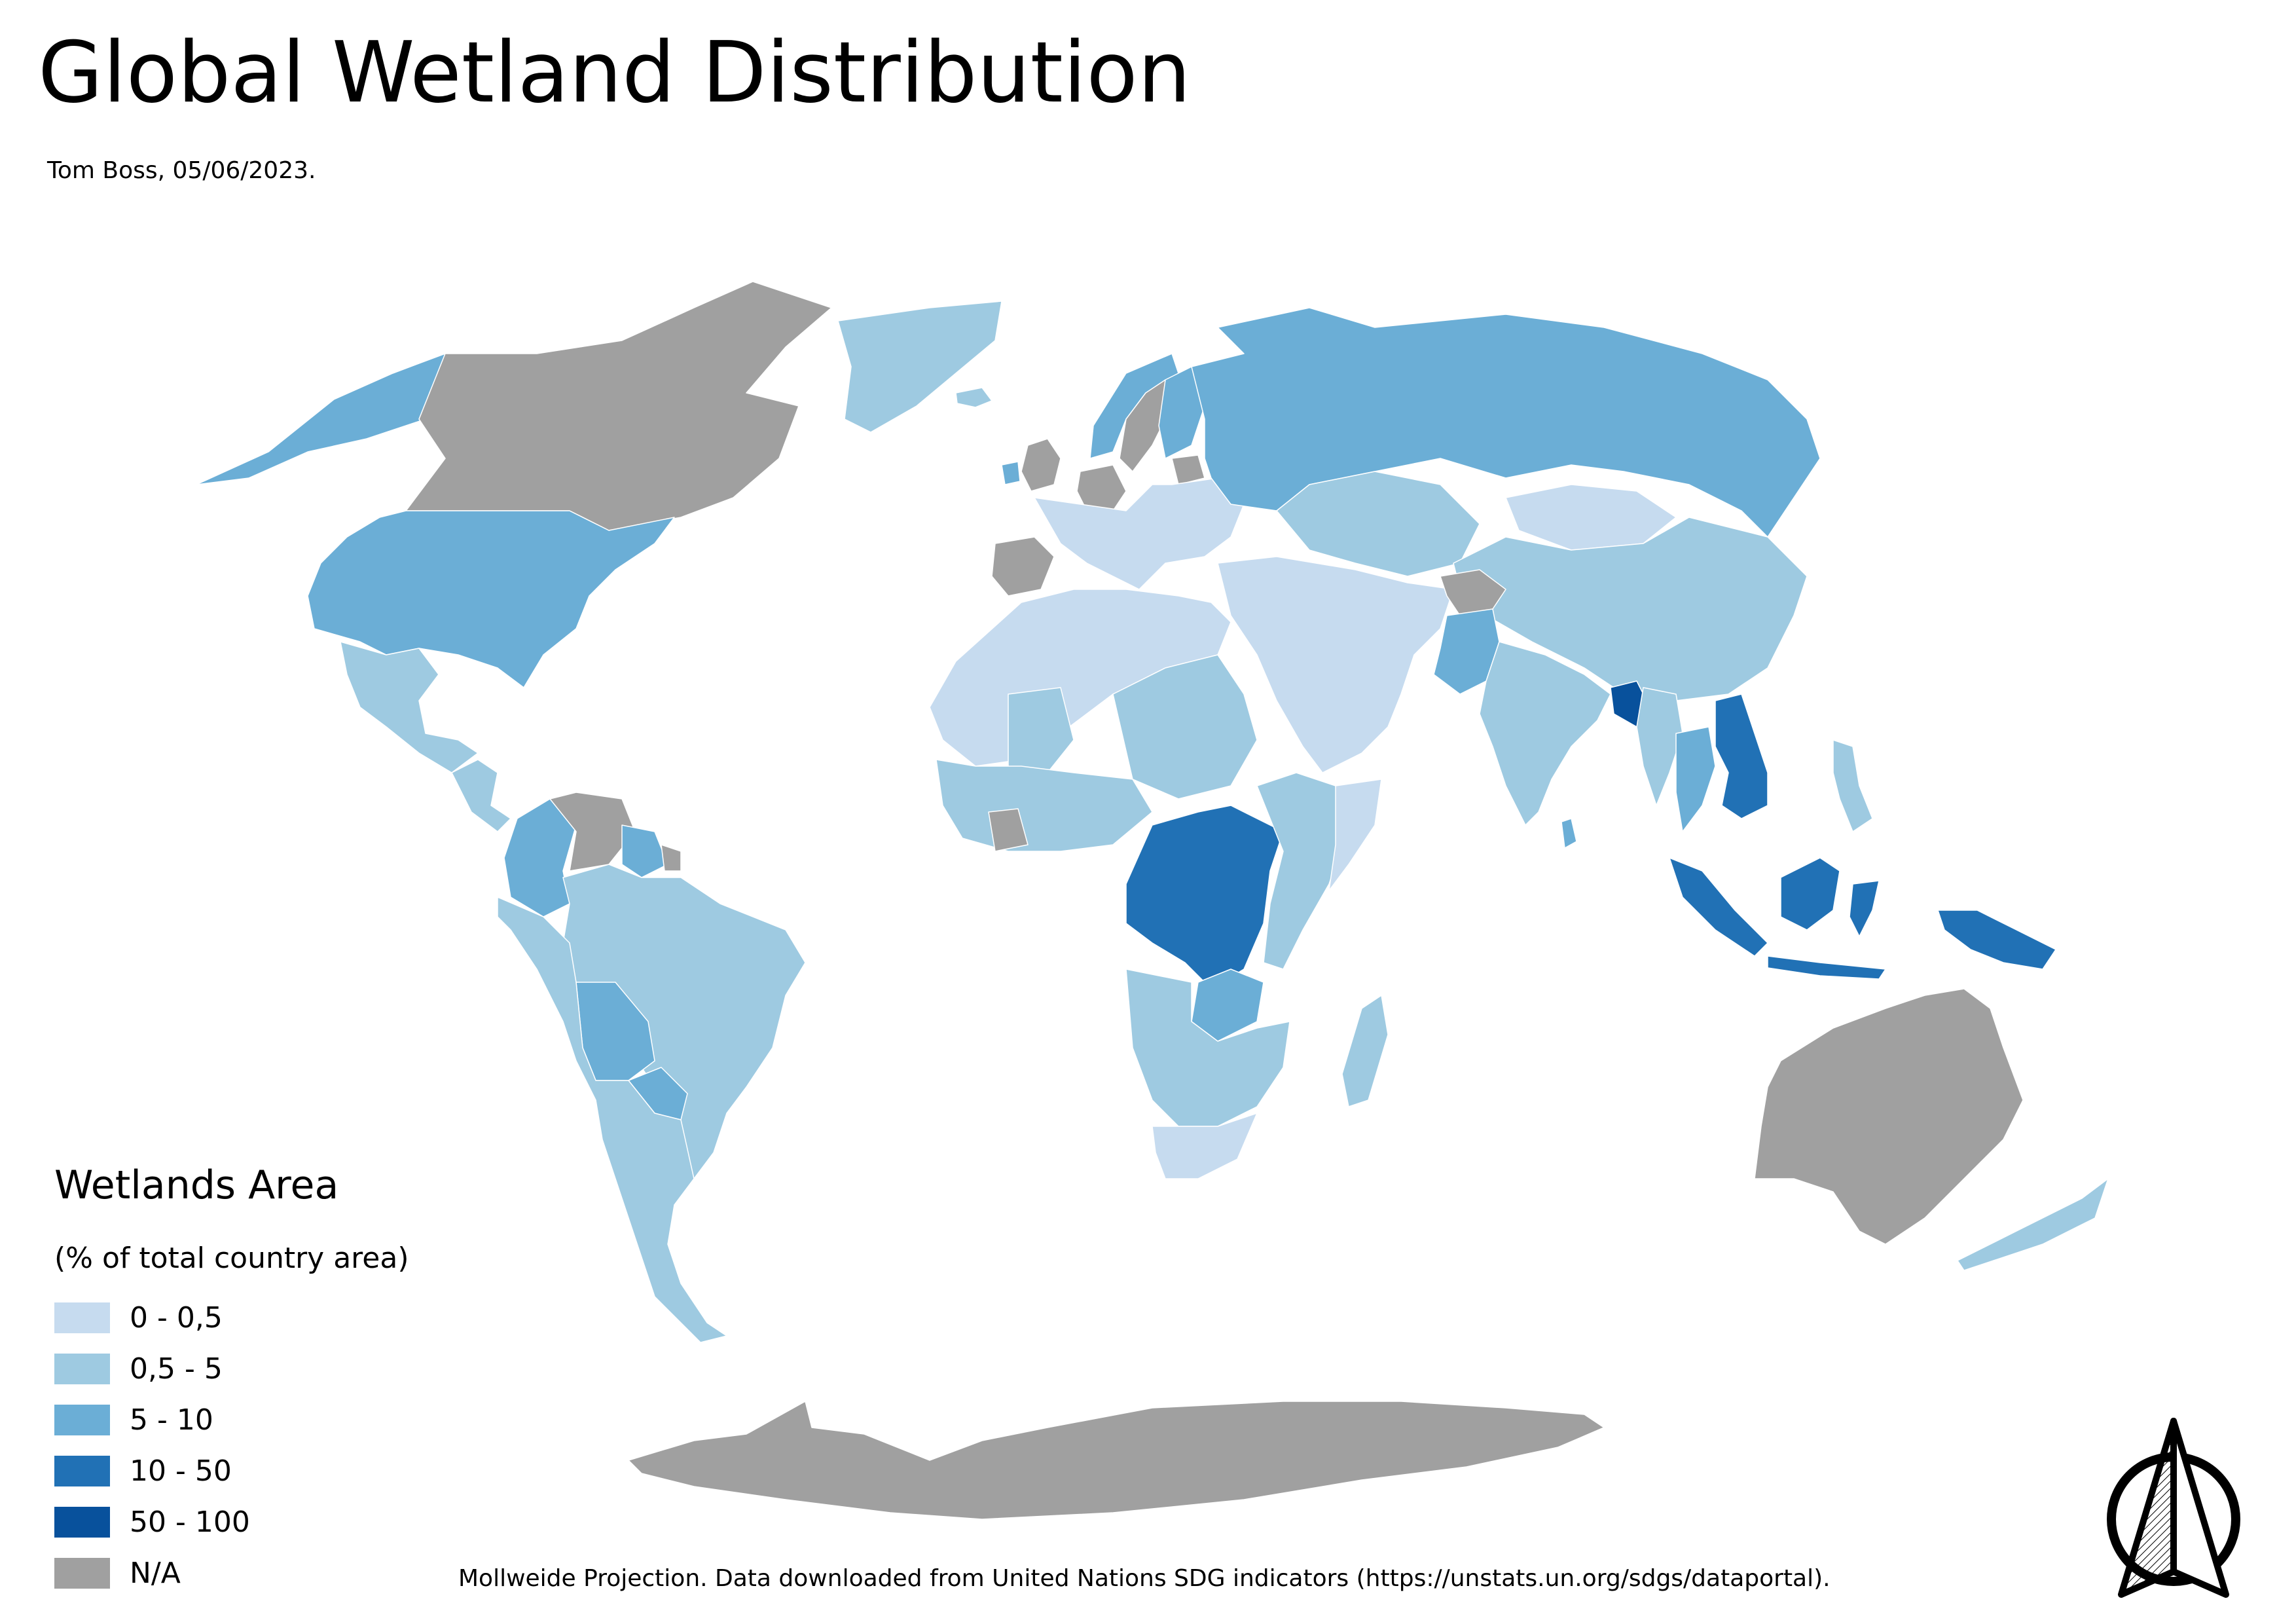 Image resolution: width=2296 pixels, height=1624 pixels. What do you see at coordinates (1204, 897) in the screenshot?
I see `region-dr-congo` at bounding box center [1204, 897].